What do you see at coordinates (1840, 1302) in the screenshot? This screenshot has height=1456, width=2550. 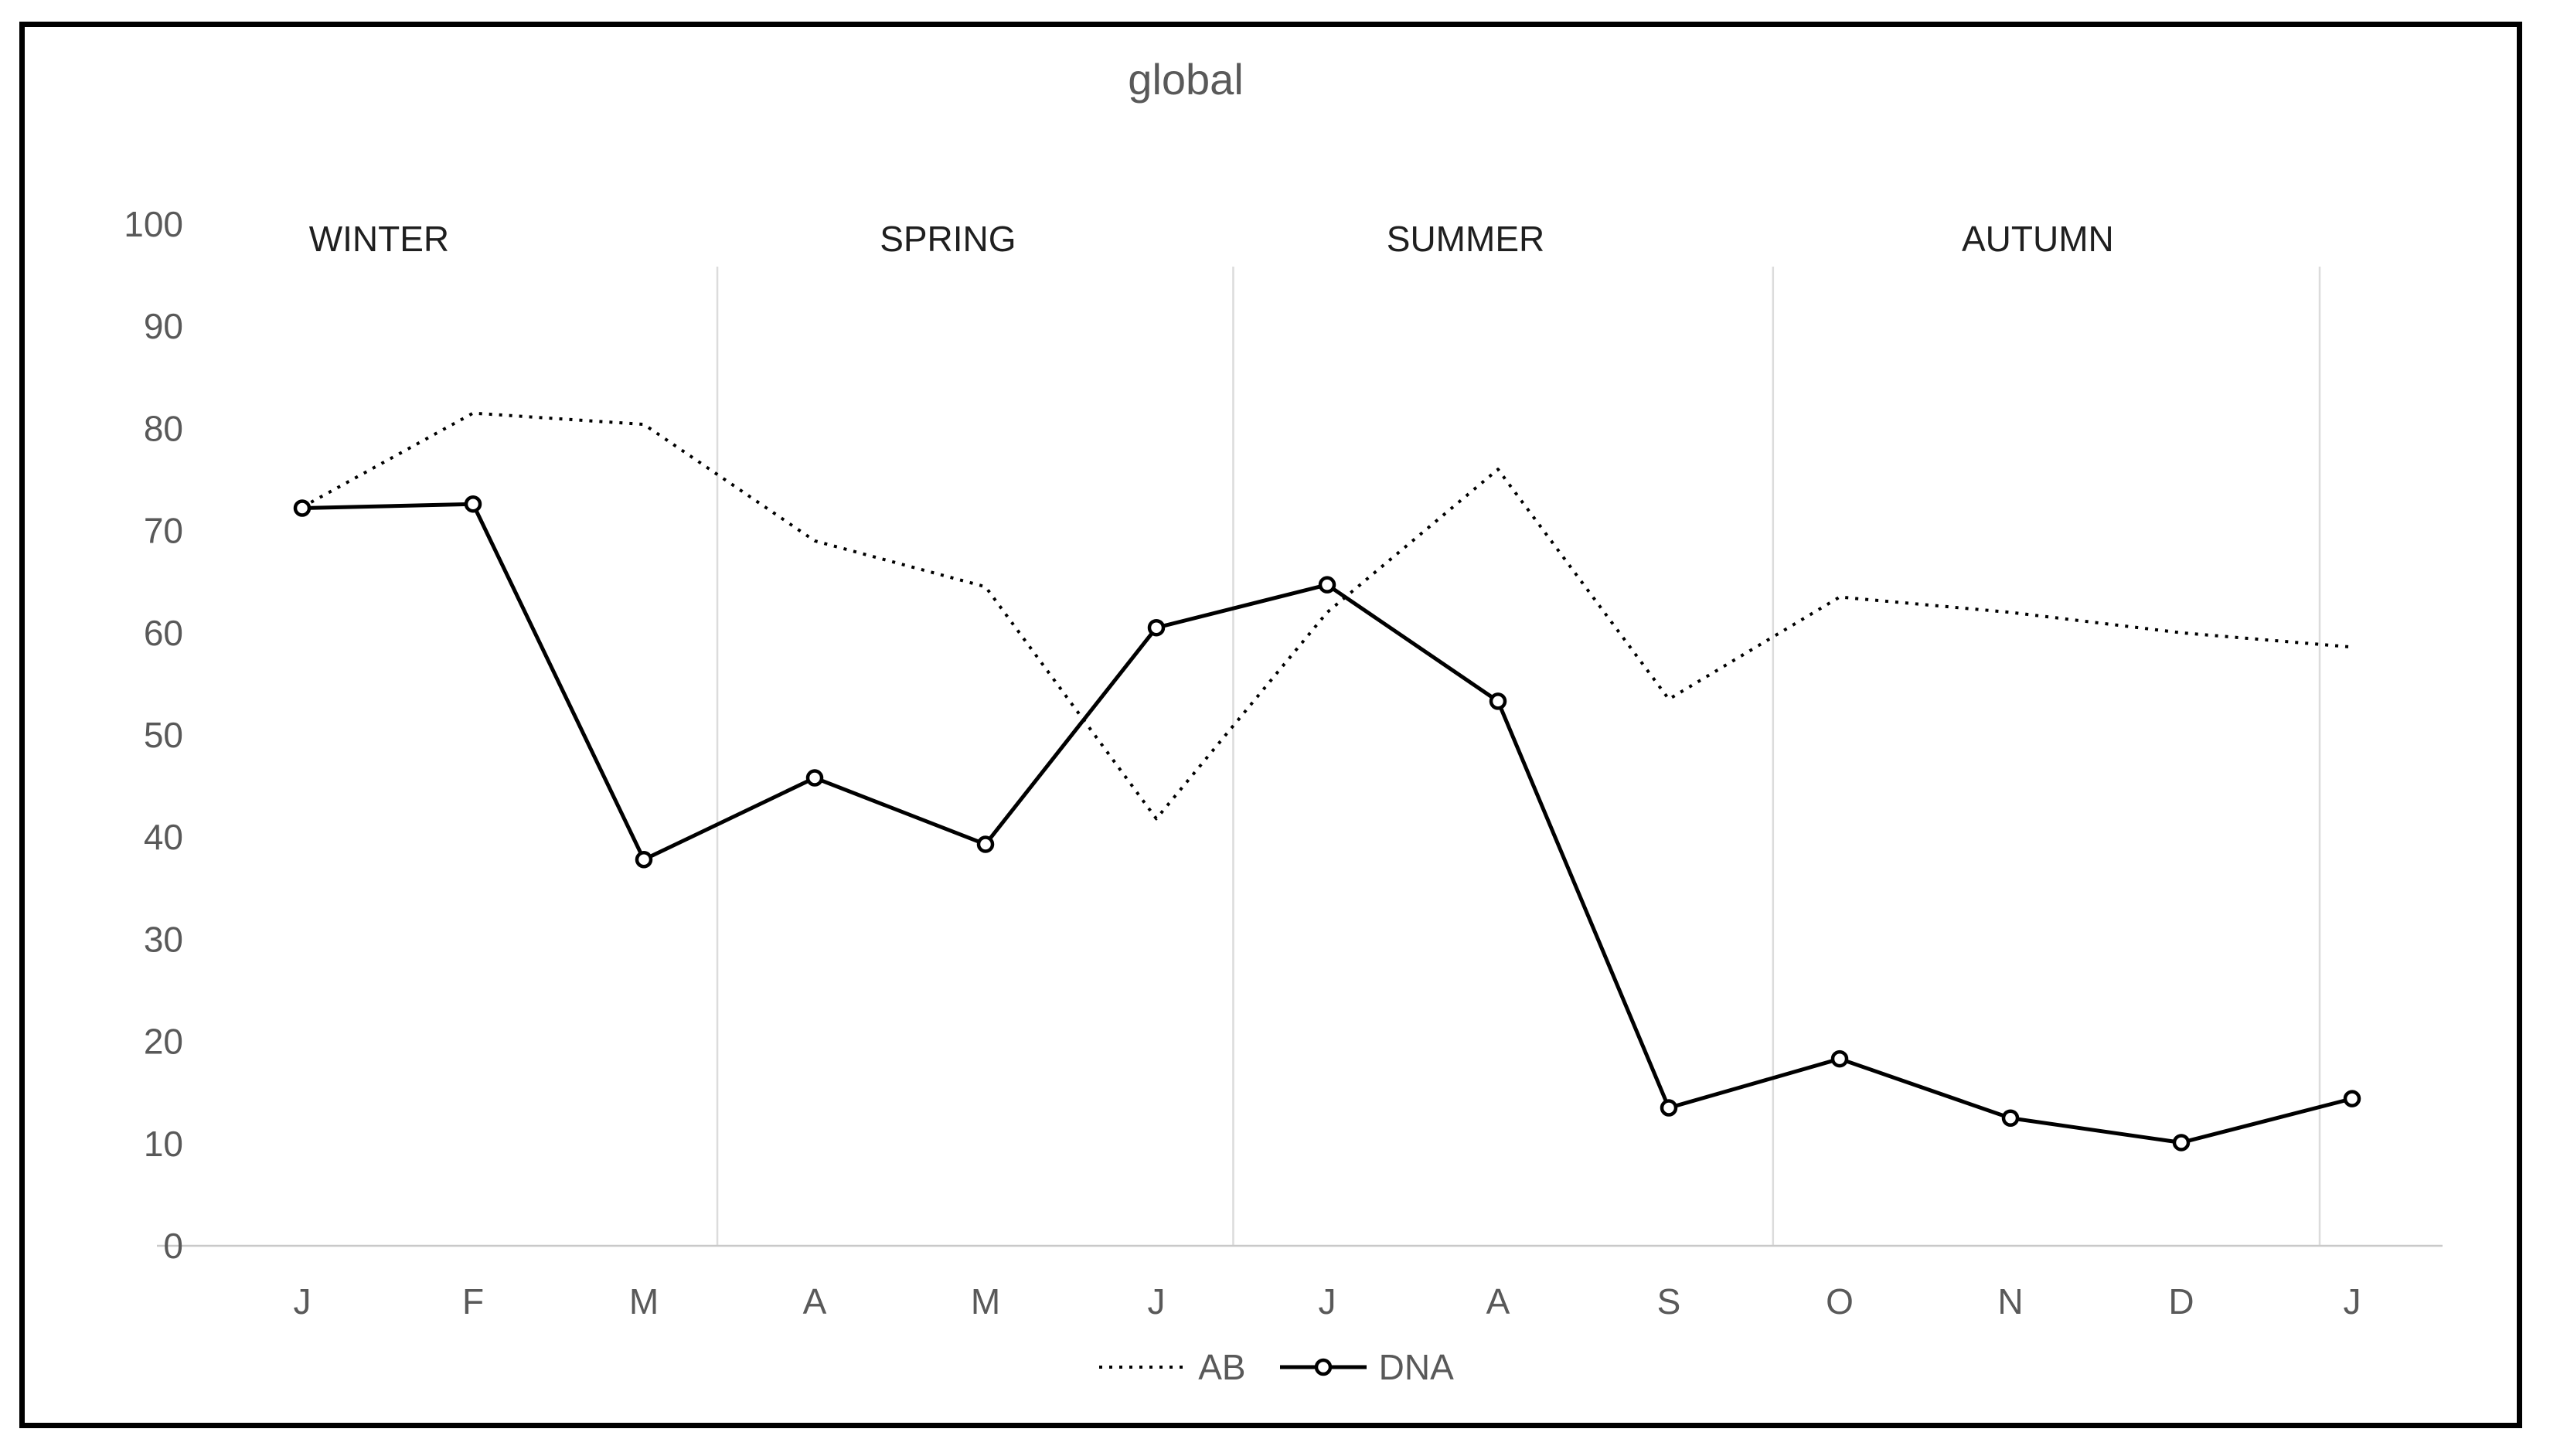 I see `x-month-label: O` at bounding box center [1840, 1302].